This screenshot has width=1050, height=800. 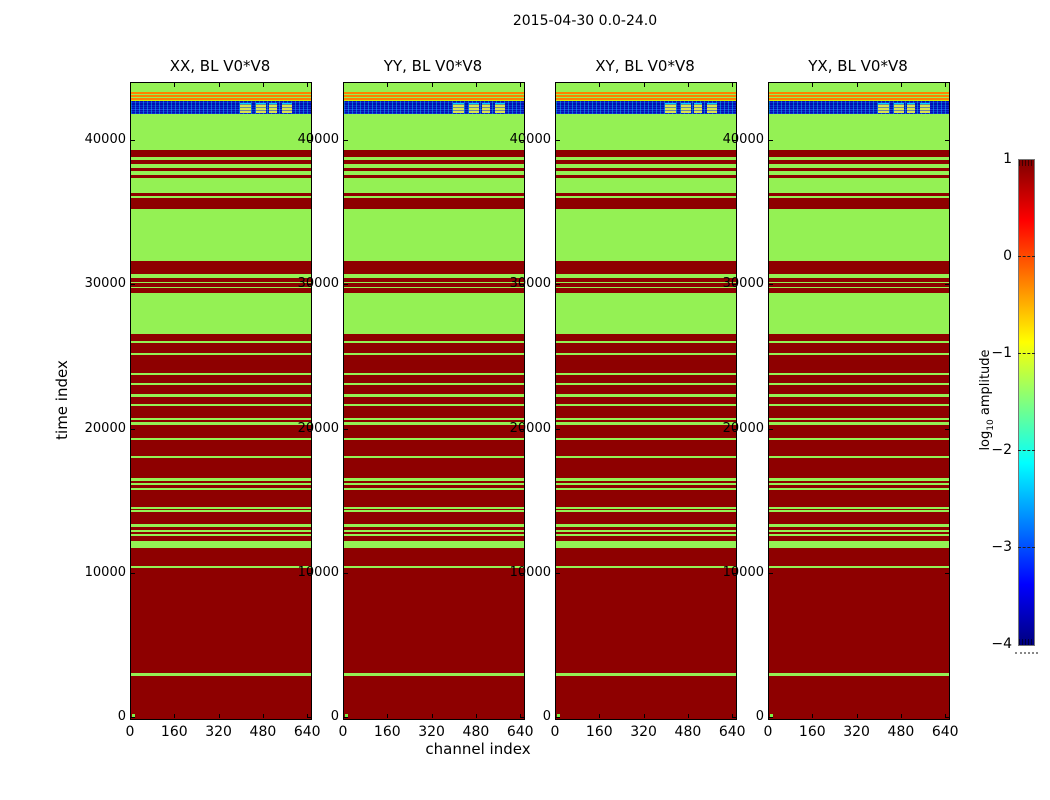 I want to click on colorbar-tick-label: 0, so click(x=1007, y=256).